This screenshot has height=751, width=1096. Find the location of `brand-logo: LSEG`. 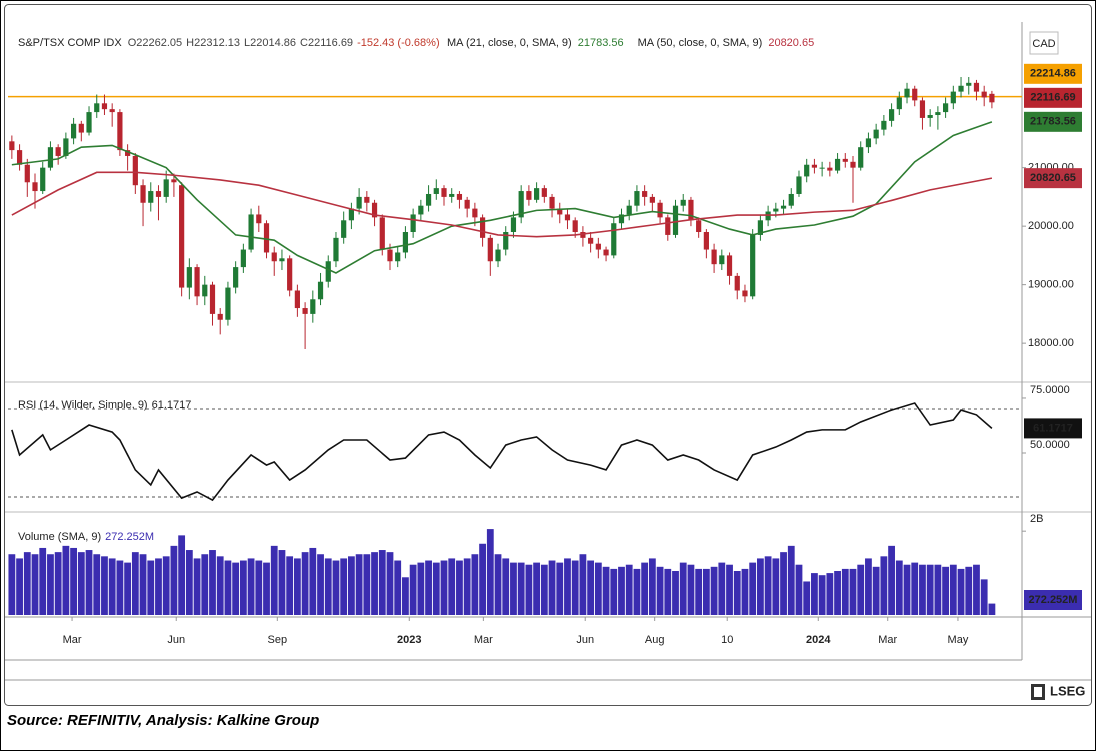

brand-logo: LSEG is located at coordinates (1058, 691).